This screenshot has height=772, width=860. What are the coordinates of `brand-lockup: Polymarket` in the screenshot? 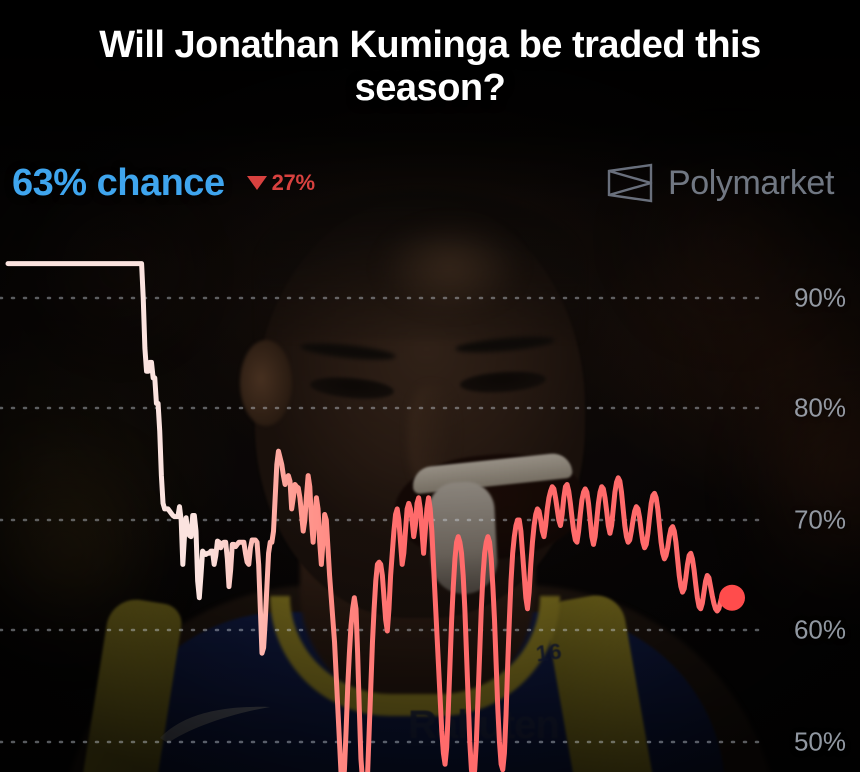 It's located at (720, 183).